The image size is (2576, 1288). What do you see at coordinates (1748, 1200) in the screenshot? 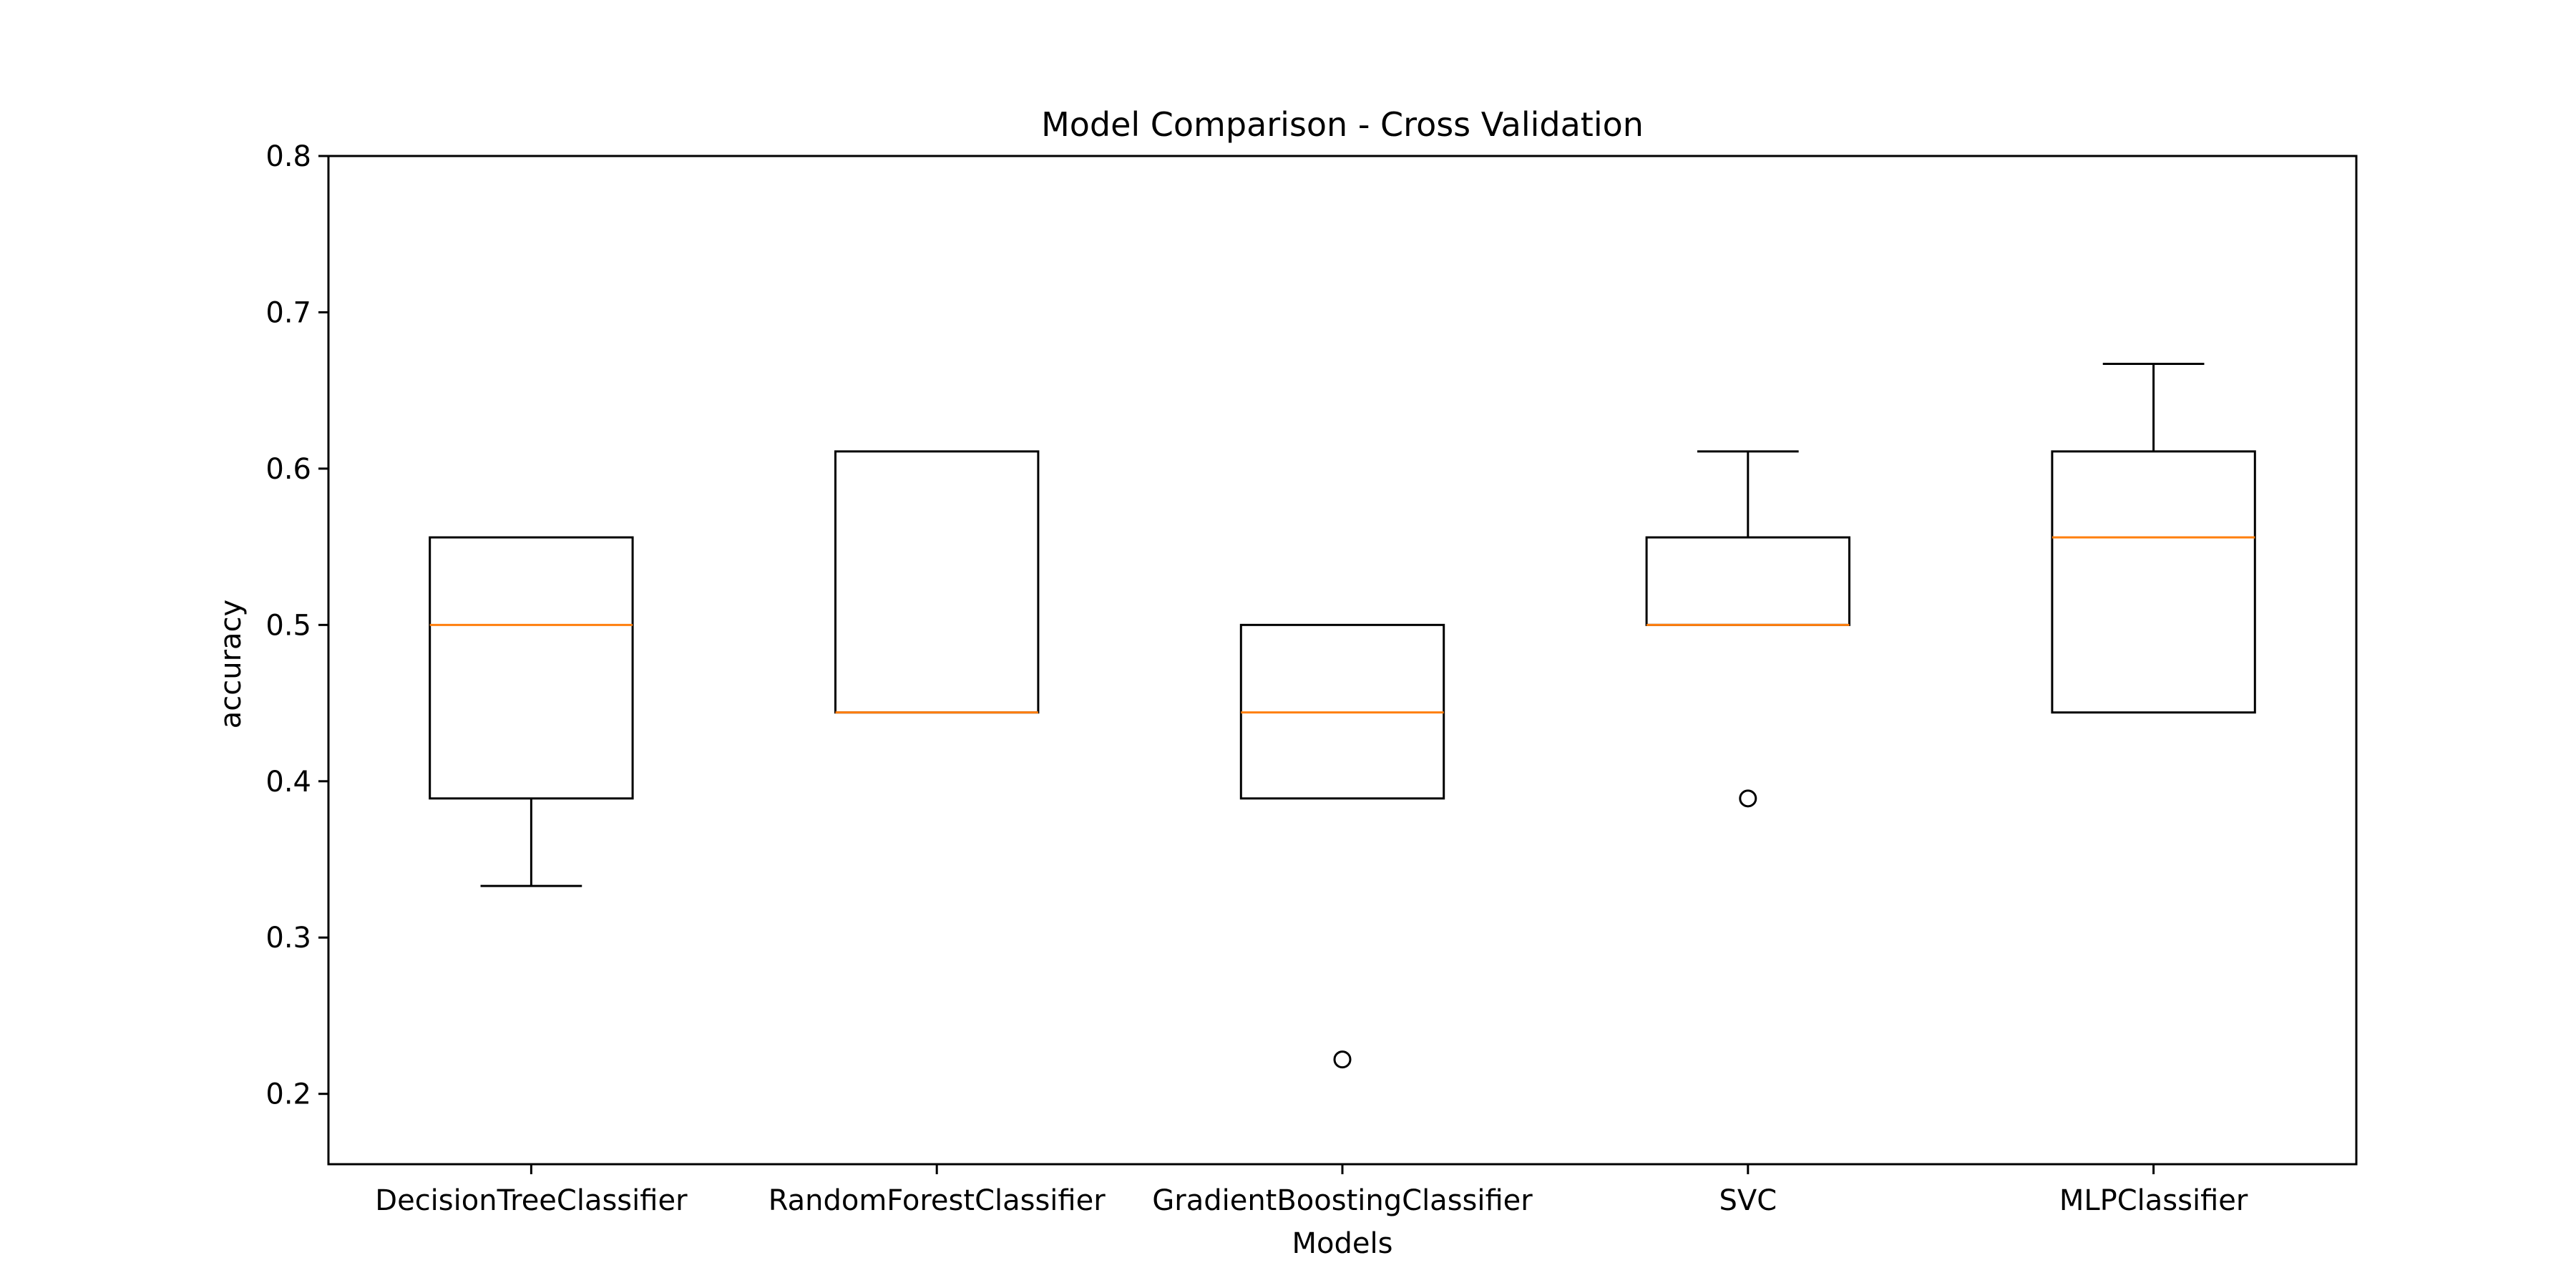
I see `x-tick-label: SVC` at bounding box center [1748, 1200].